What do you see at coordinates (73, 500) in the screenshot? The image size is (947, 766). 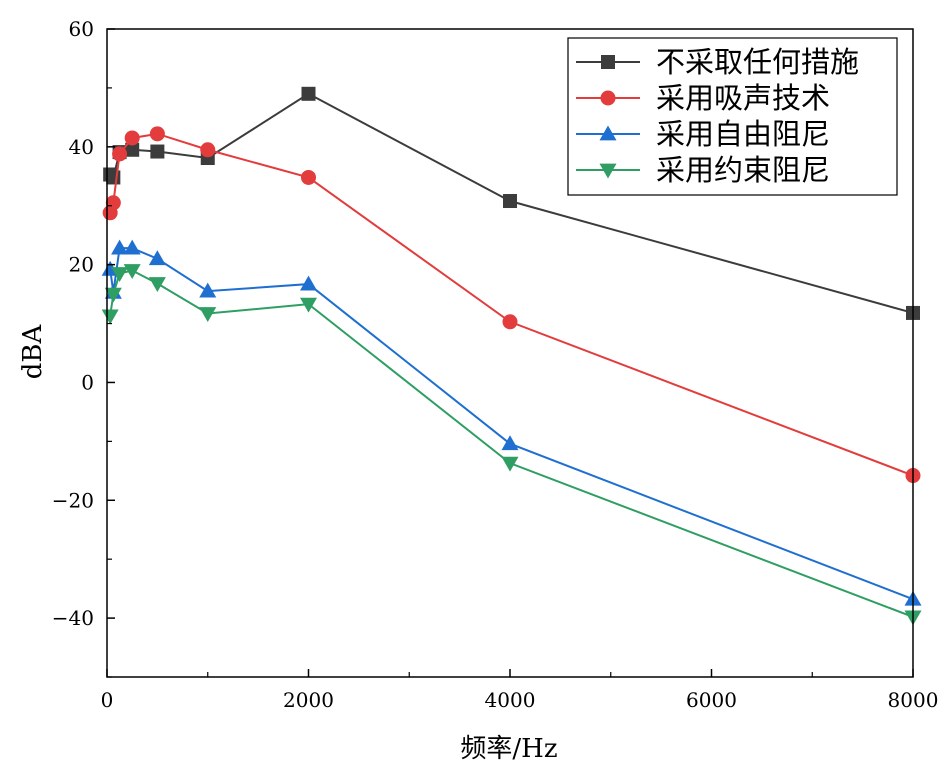 I see `y-tick-label: −20` at bounding box center [73, 500].